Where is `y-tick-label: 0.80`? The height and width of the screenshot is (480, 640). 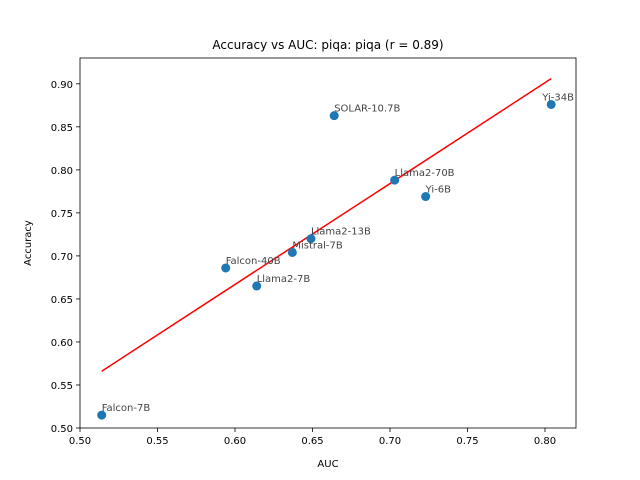 y-tick-label: 0.80 is located at coordinates (62, 171).